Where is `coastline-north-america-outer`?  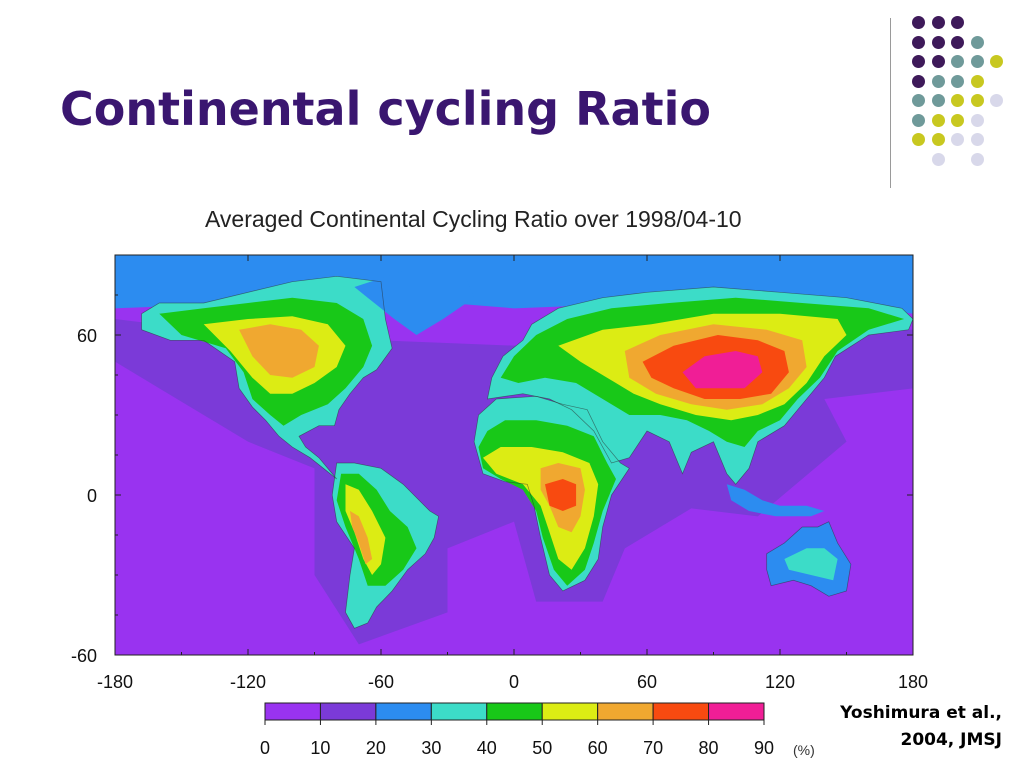 coastline-north-america-outer is located at coordinates (267, 377).